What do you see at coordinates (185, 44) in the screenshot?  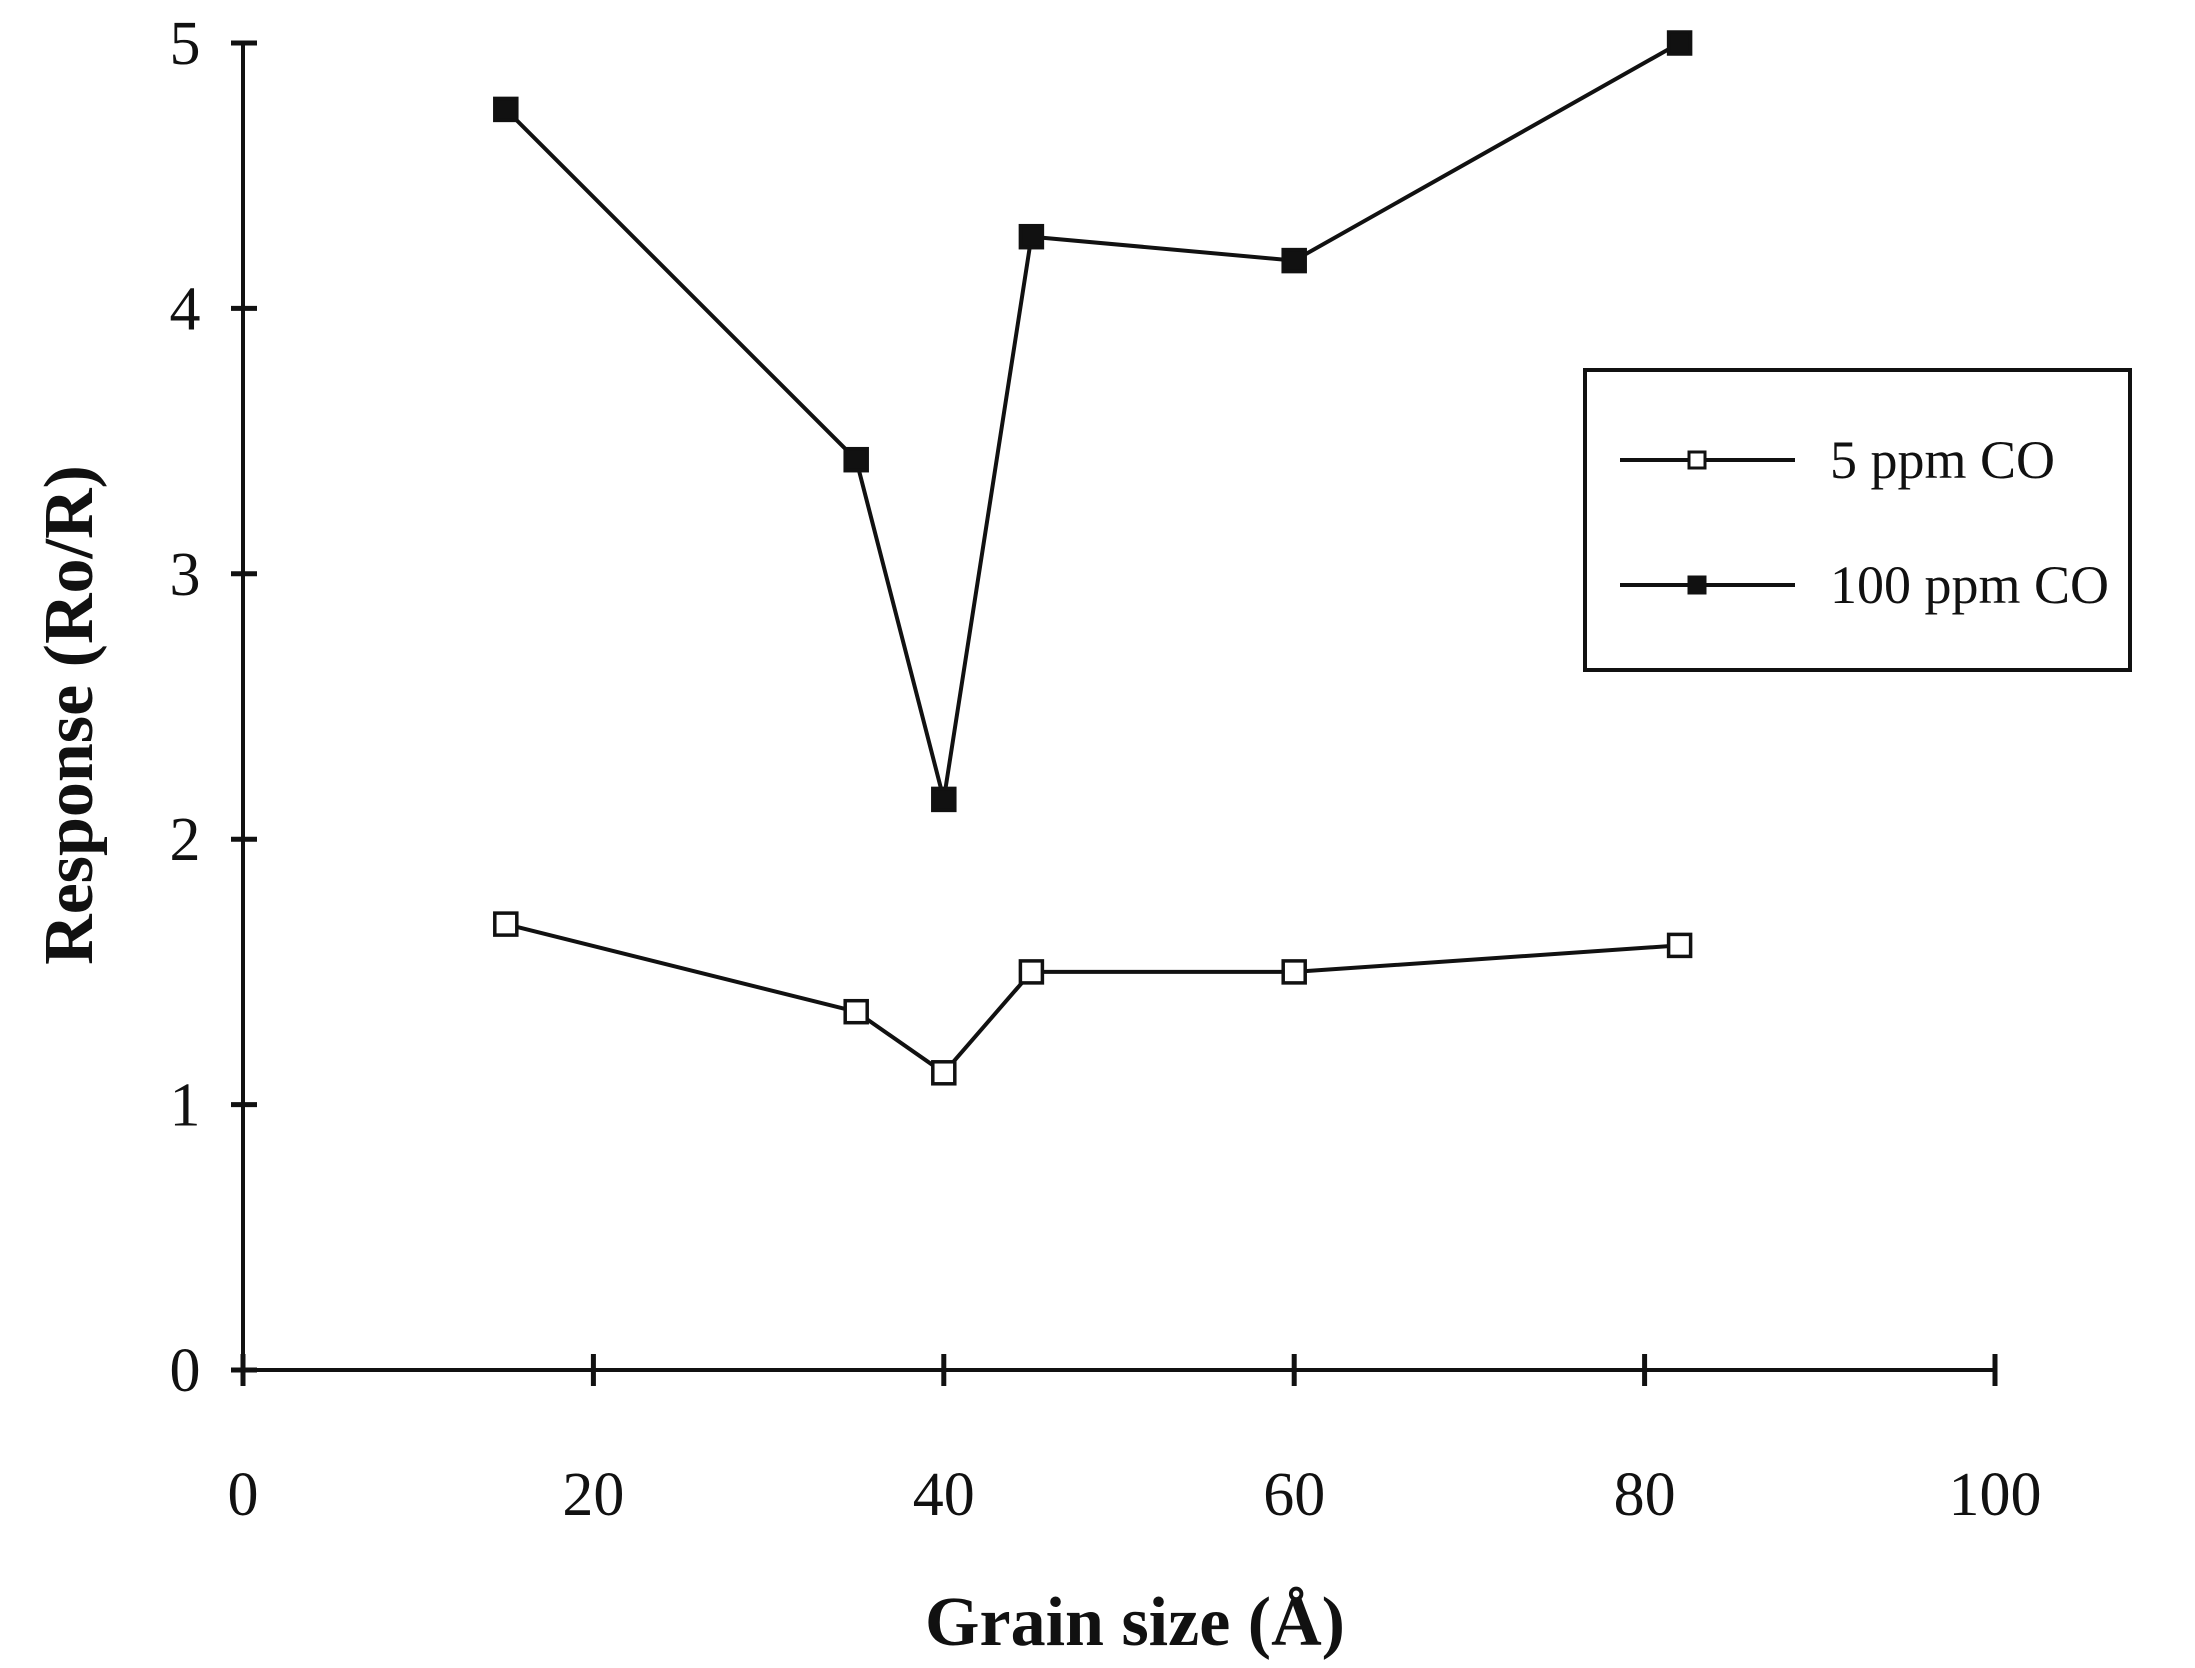 I see `y-tick-label: 5` at bounding box center [185, 44].